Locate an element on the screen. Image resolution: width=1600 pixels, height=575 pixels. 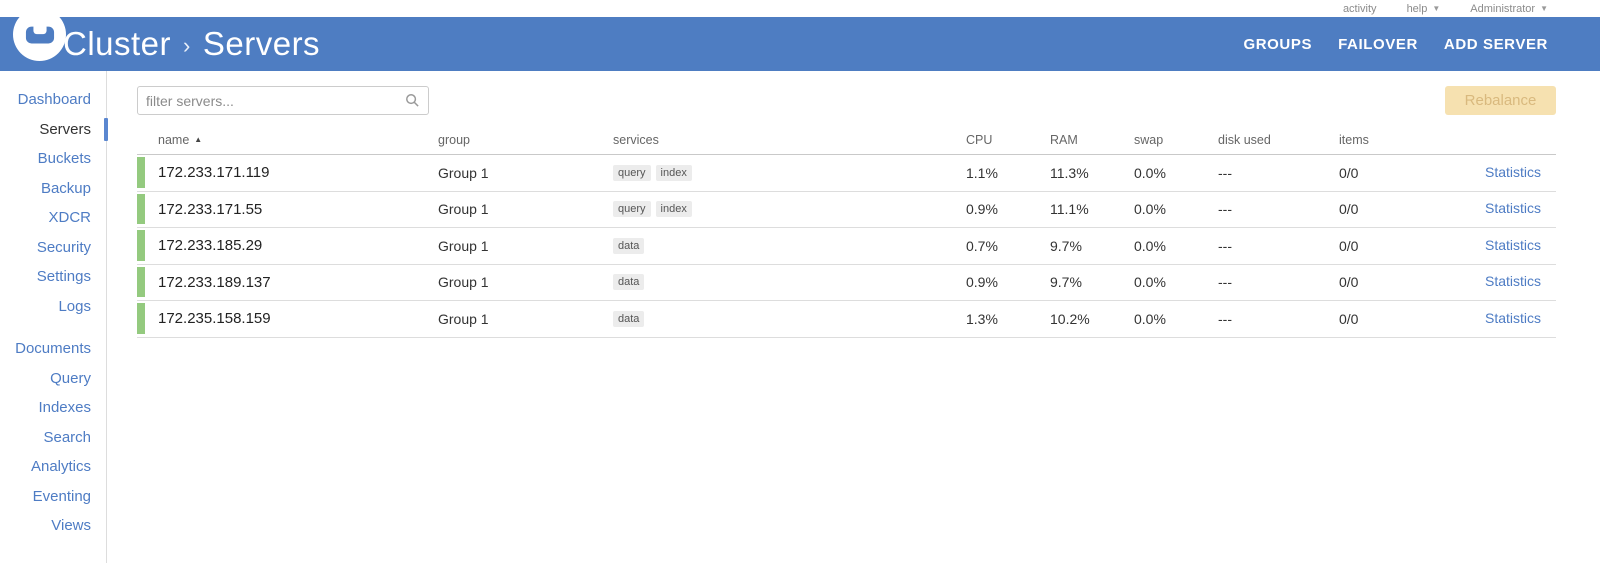
column-header-disk-used: disk used is located at coordinates (1244, 139).